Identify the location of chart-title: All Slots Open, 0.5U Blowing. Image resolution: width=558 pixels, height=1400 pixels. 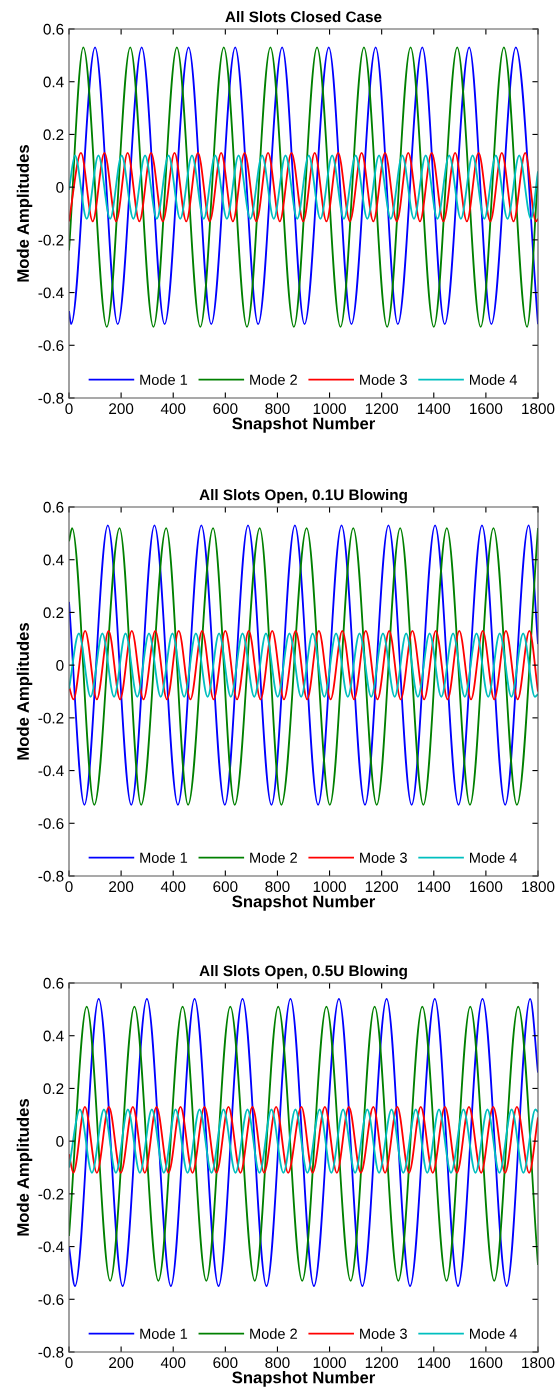
(303, 972).